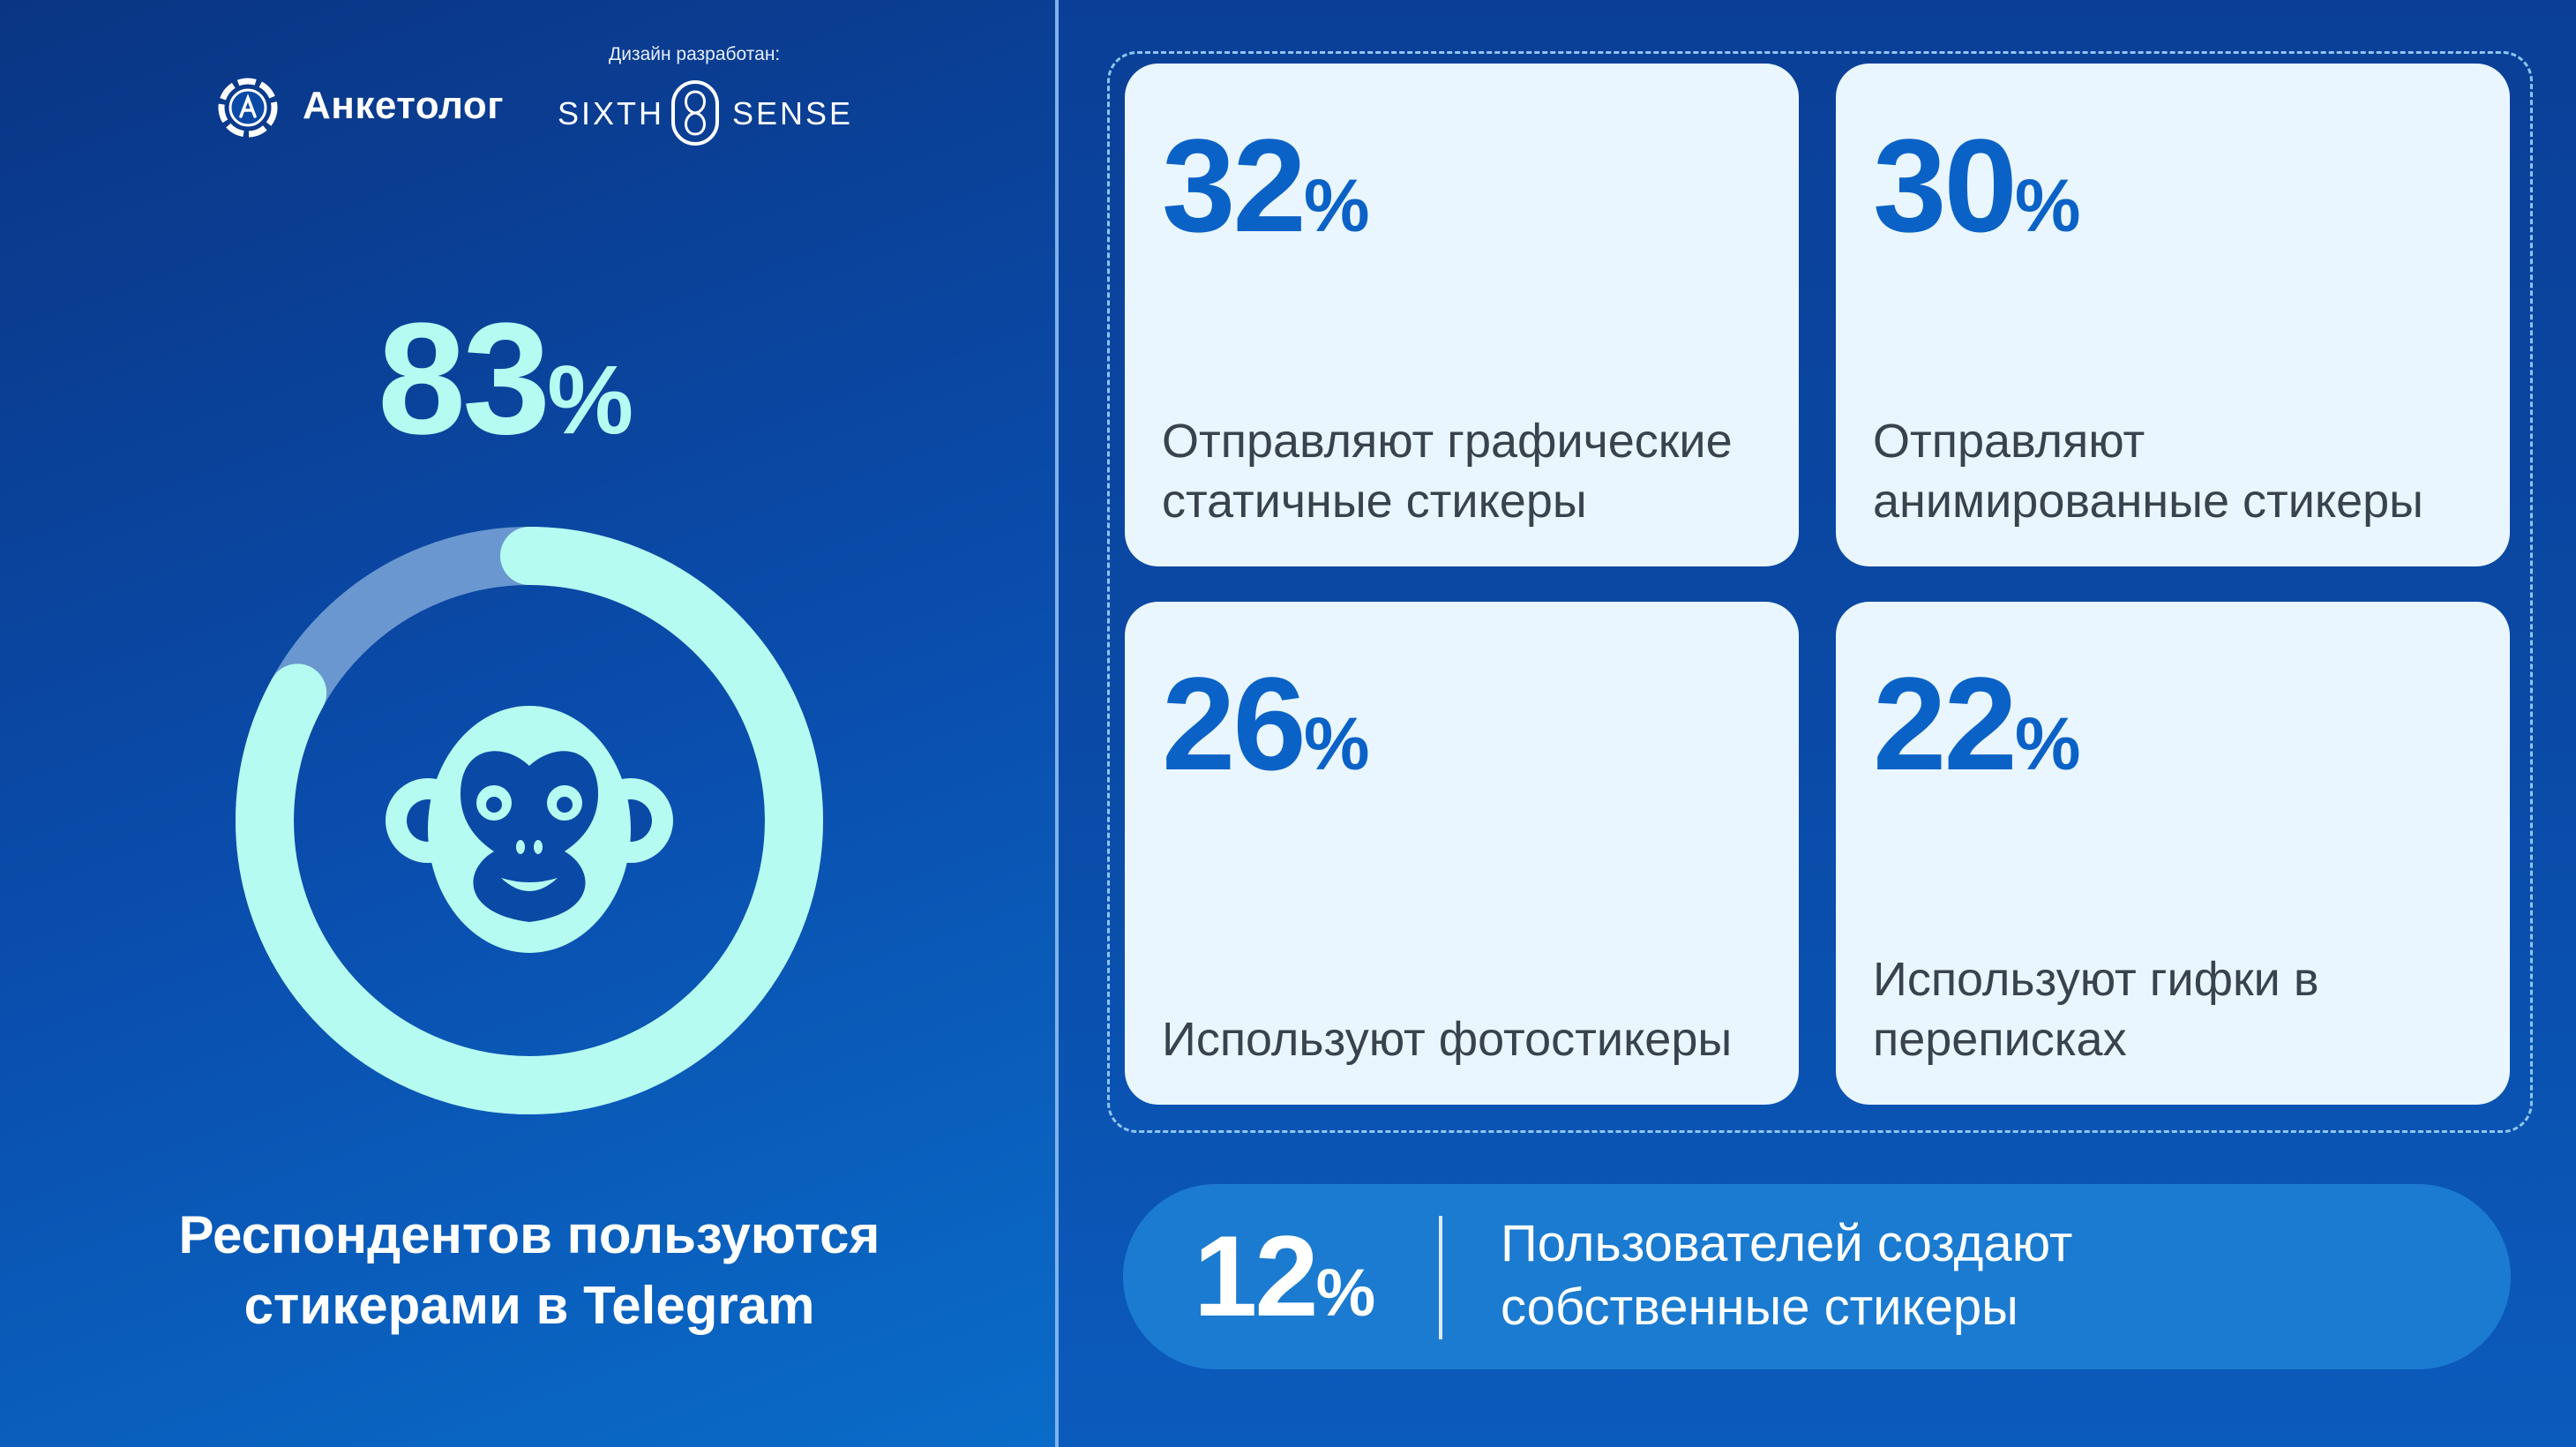 This screenshot has width=2576, height=1447. Describe the element at coordinates (695, 113) in the screenshot. I see `sixth-sense-logo-icon` at that location.